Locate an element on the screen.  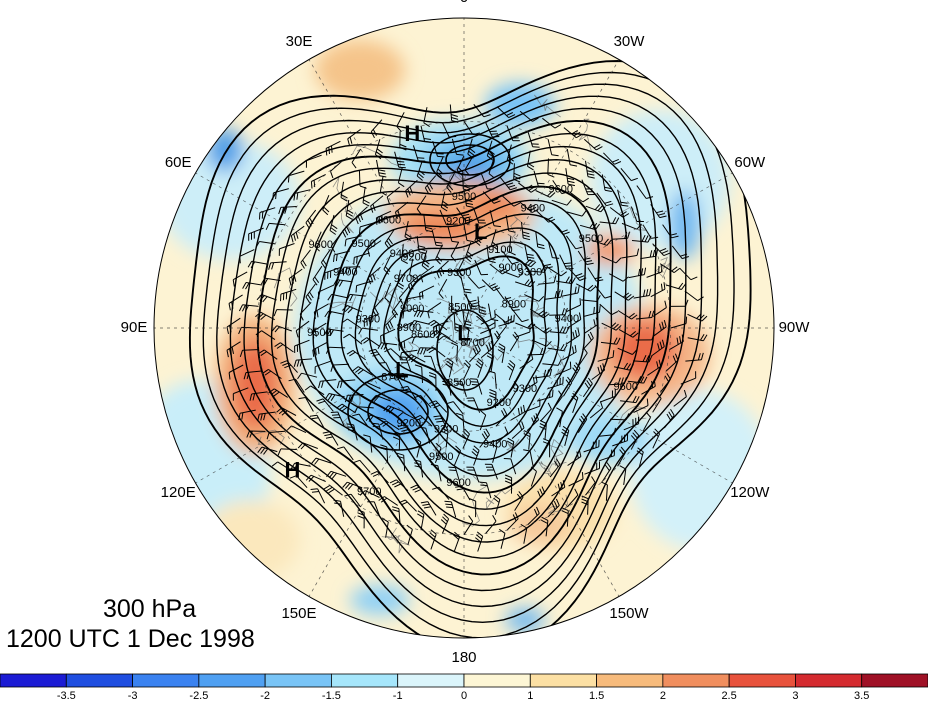
colorbar-tick-label: -1 is located at coordinates (398, 696).